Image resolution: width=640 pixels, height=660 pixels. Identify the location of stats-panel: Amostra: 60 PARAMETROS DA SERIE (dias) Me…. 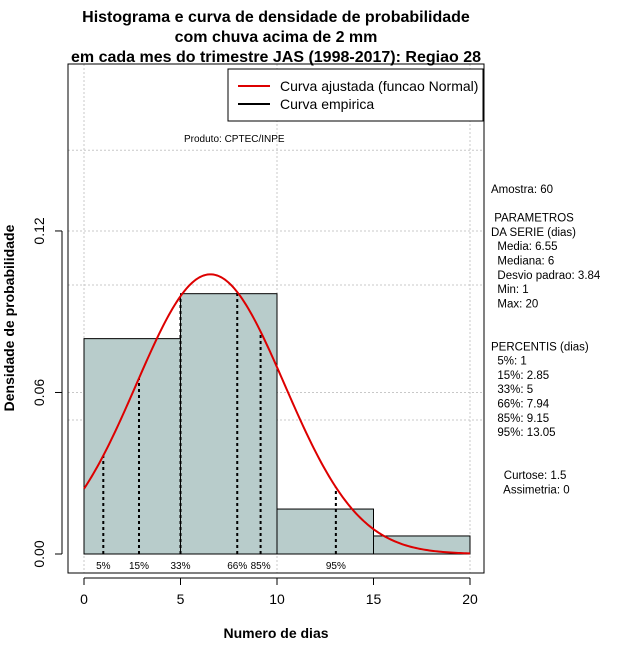
(546, 340).